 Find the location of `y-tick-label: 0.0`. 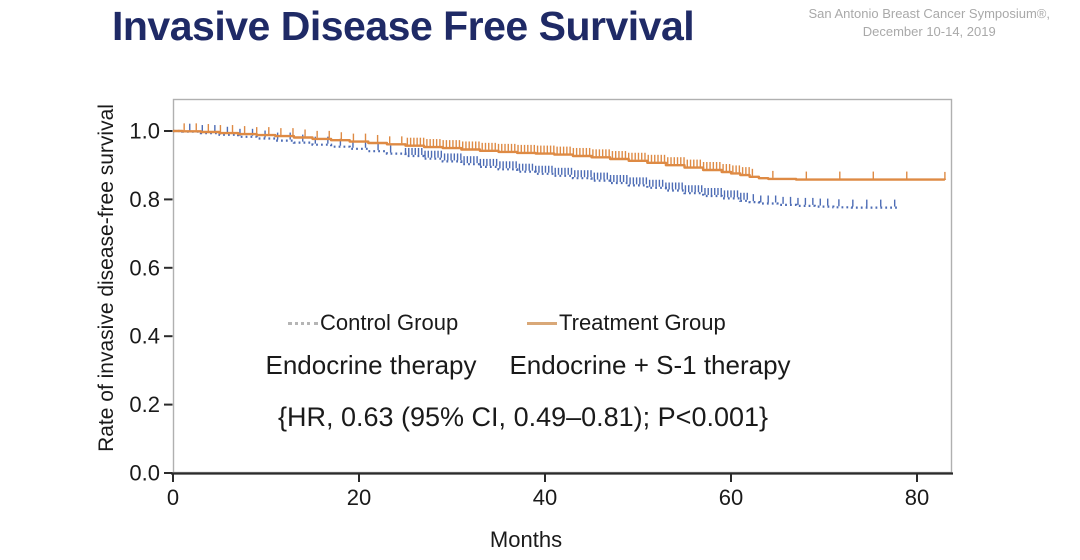

y-tick-label: 0.0 is located at coordinates (144, 473).